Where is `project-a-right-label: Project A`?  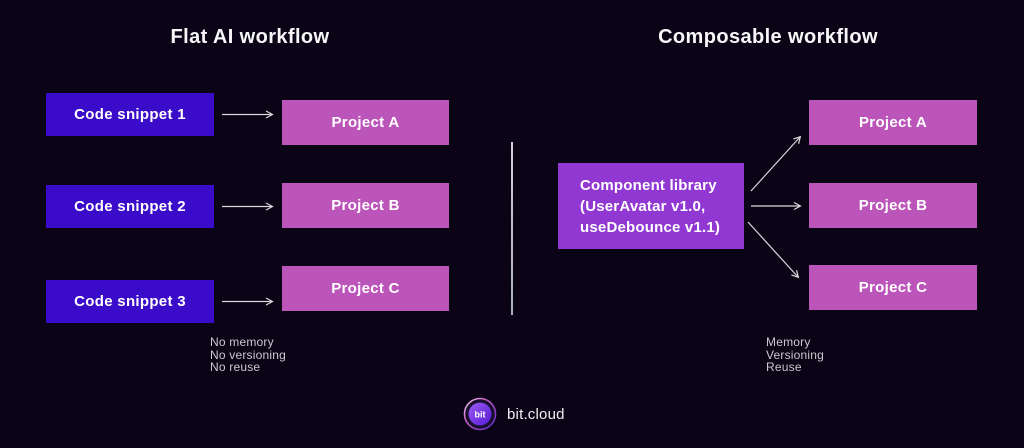 project-a-right-label: Project A is located at coordinates (893, 122).